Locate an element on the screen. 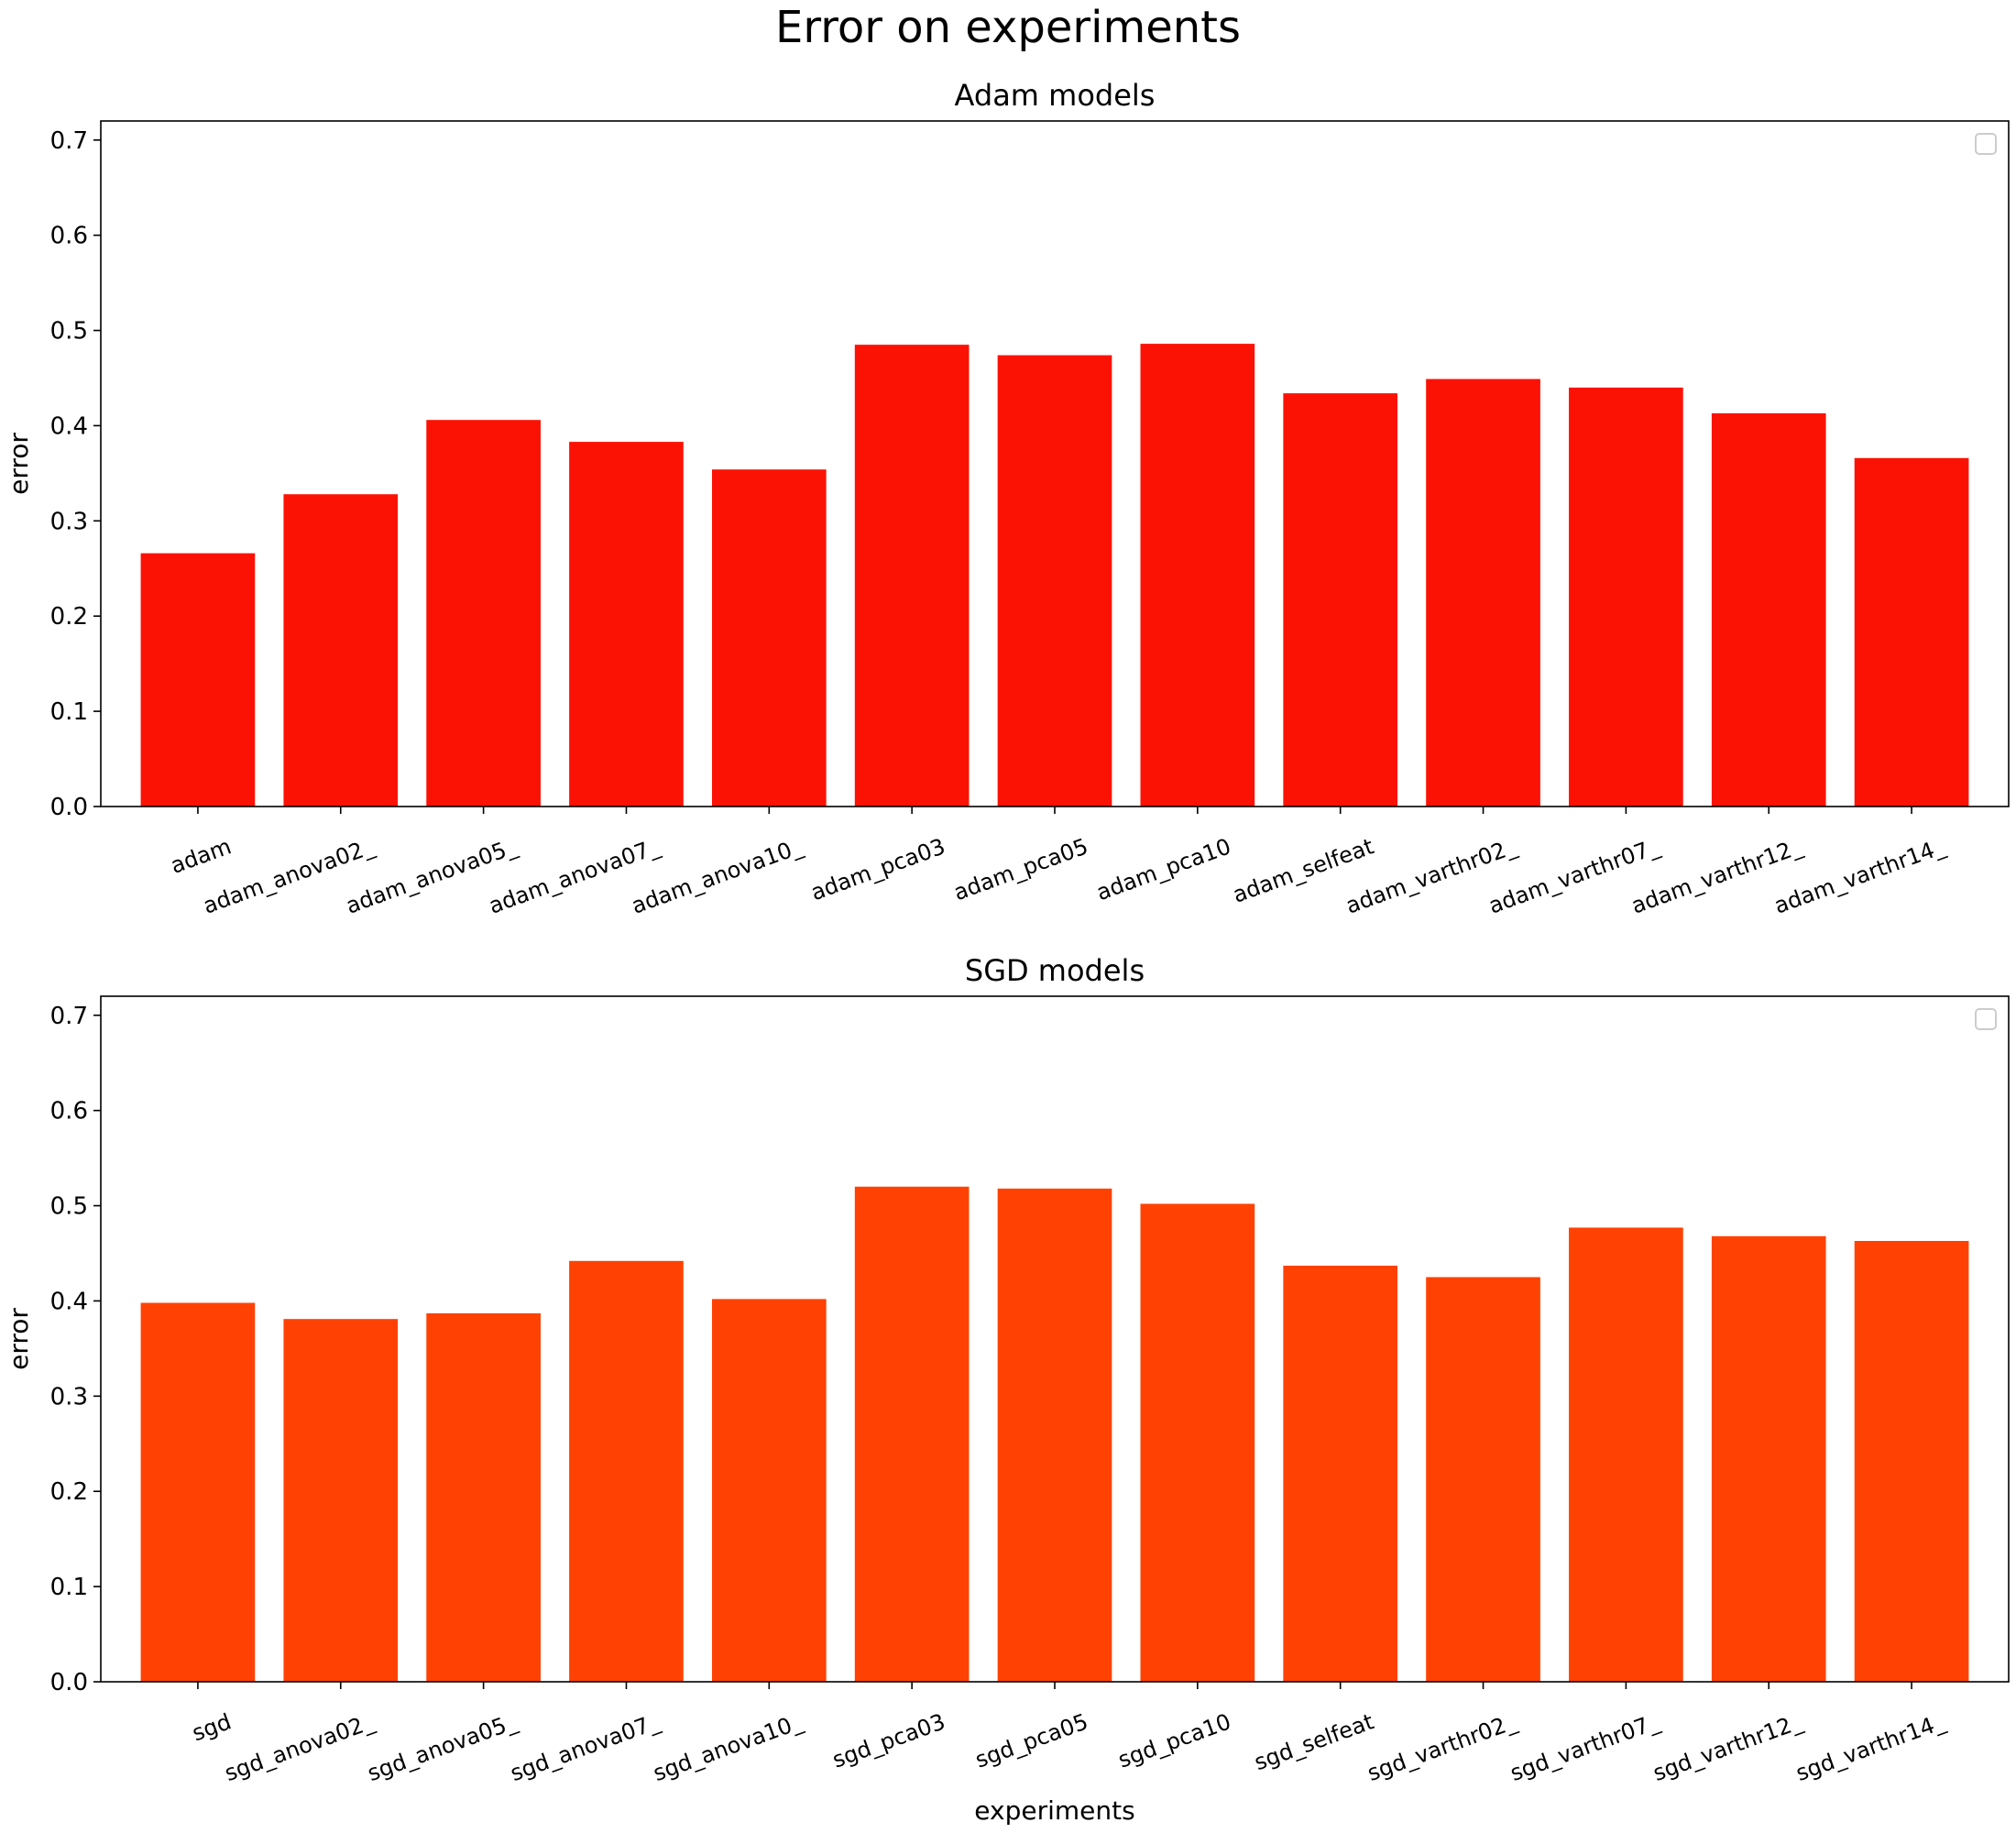 The height and width of the screenshot is (1833, 2016). bar-adam-varthr12 is located at coordinates (1768, 609).